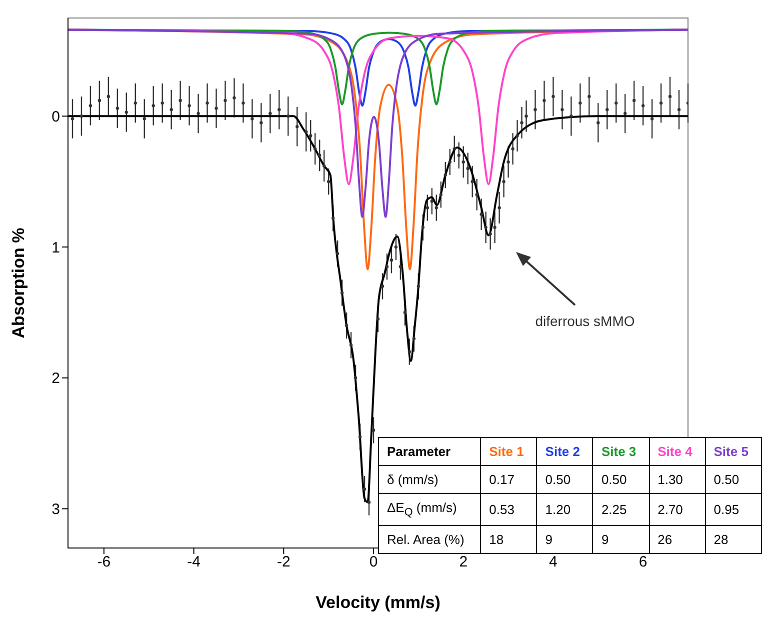 Image resolution: width=770 pixels, height=619 pixels. Describe the element at coordinates (429, 510) in the screenshot. I see `annotation: ΔE$_{Q}$ (mm/s)` at that location.